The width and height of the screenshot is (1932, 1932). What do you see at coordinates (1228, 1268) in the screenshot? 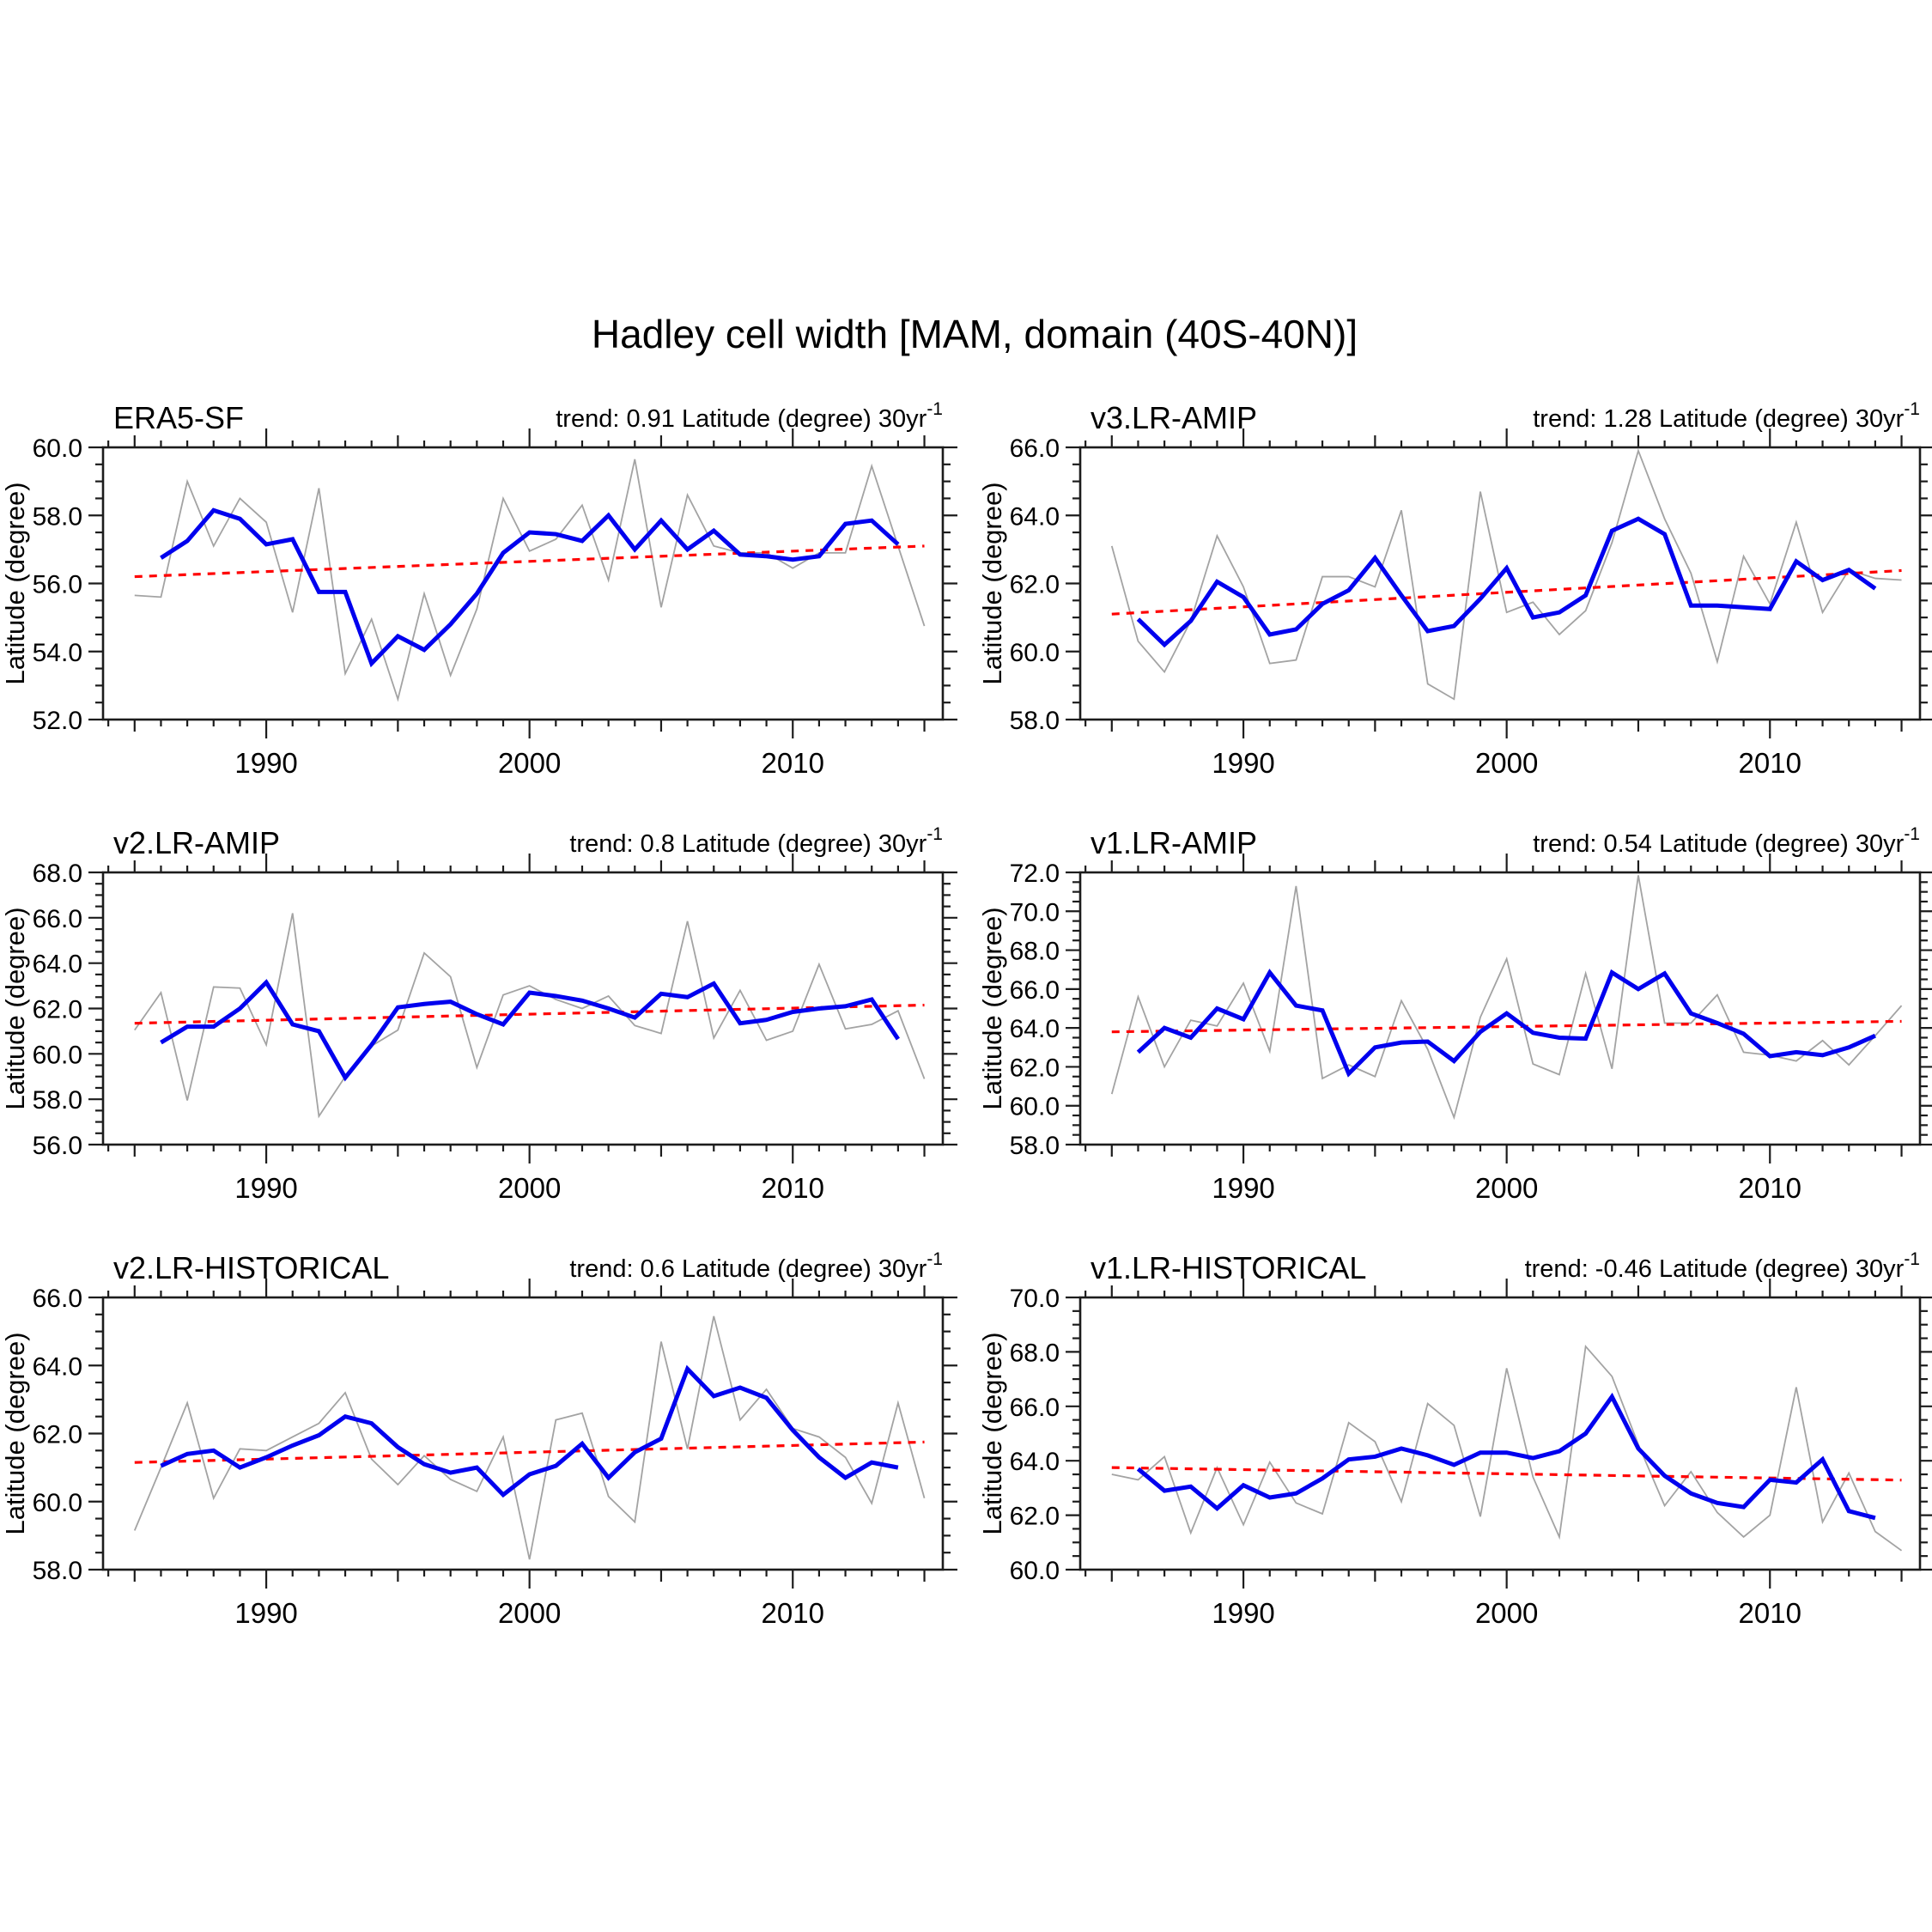
I see `panel-title: v1.LR-HISTORICAL` at bounding box center [1228, 1268].